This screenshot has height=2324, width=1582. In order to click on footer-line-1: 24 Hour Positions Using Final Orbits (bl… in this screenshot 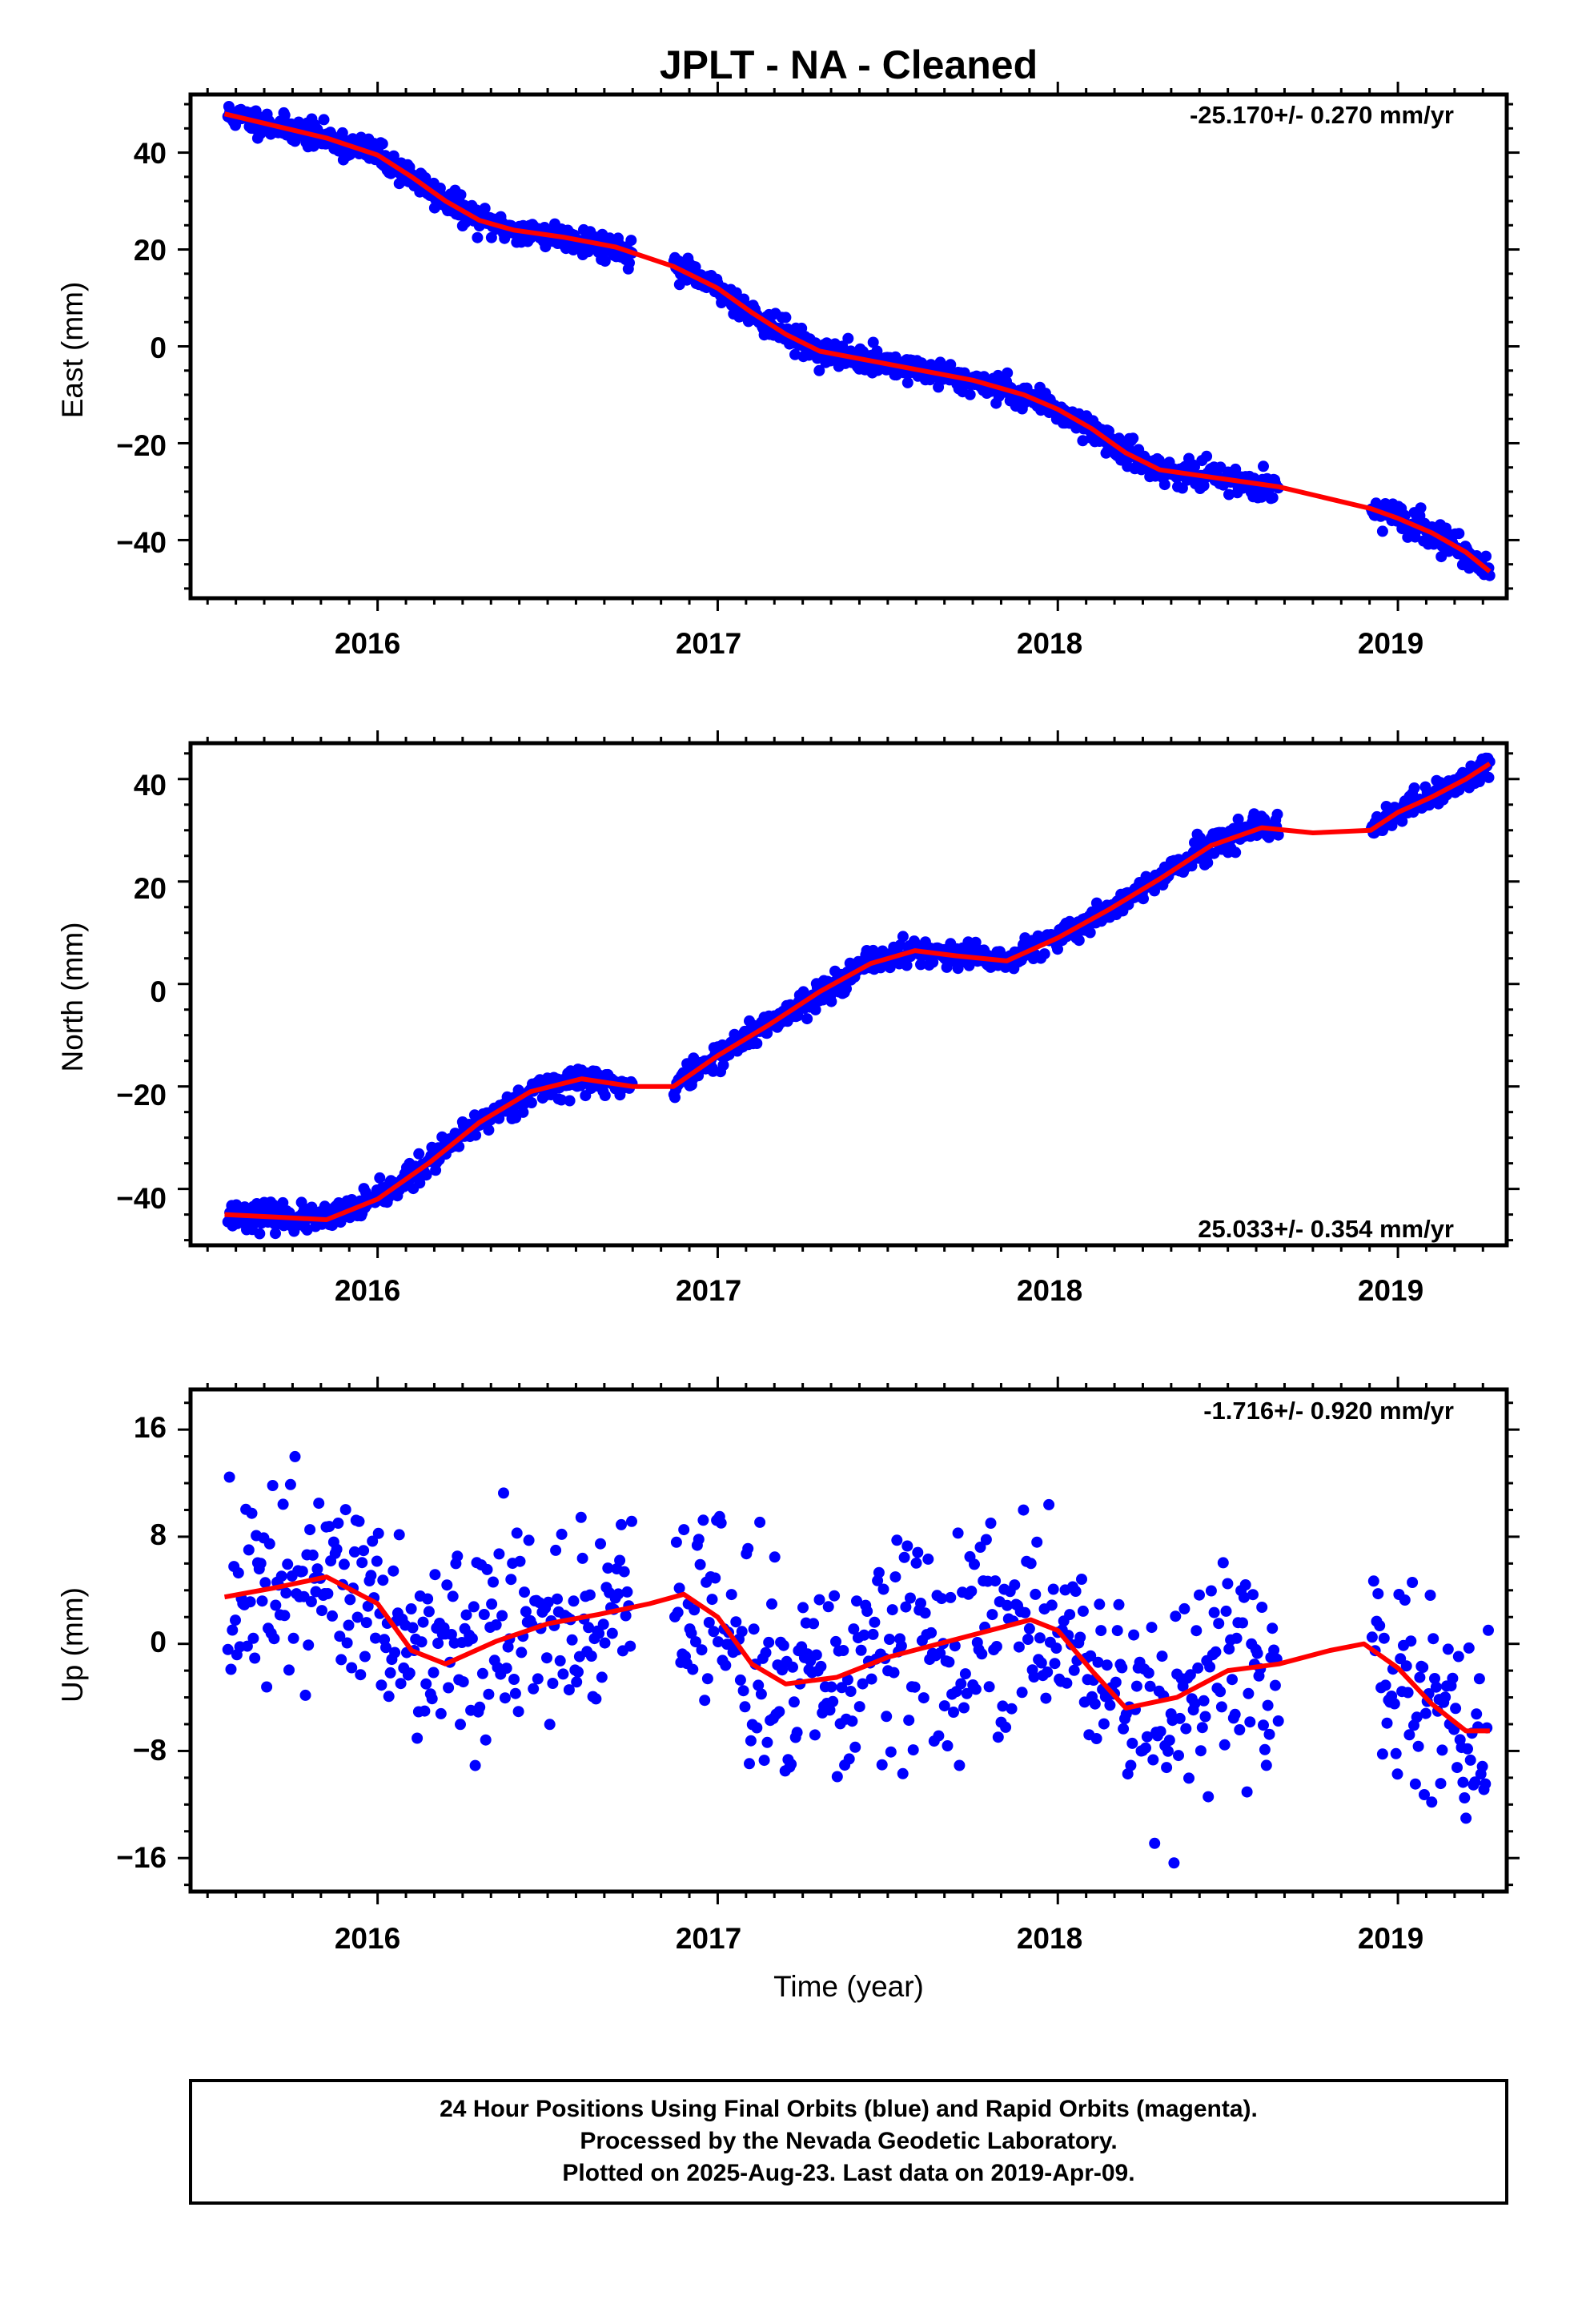, I will do `click(849, 2109)`.